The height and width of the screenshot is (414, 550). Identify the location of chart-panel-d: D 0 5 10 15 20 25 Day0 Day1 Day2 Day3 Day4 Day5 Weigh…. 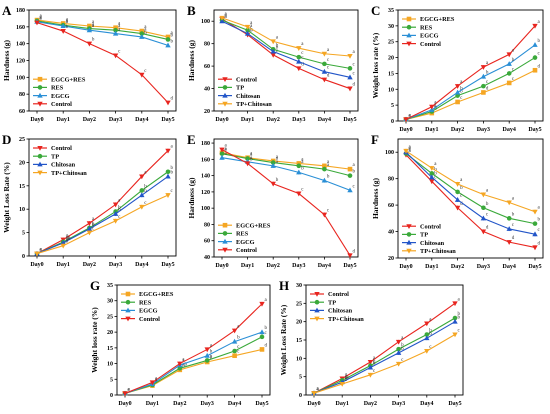
(89, 200).